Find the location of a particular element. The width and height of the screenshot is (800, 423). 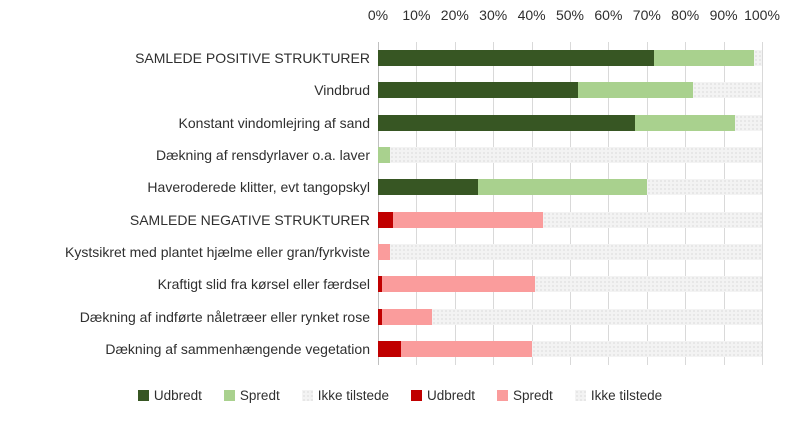

legend-swatch-ikke-tilstede-positiv is located at coordinates (307, 395).